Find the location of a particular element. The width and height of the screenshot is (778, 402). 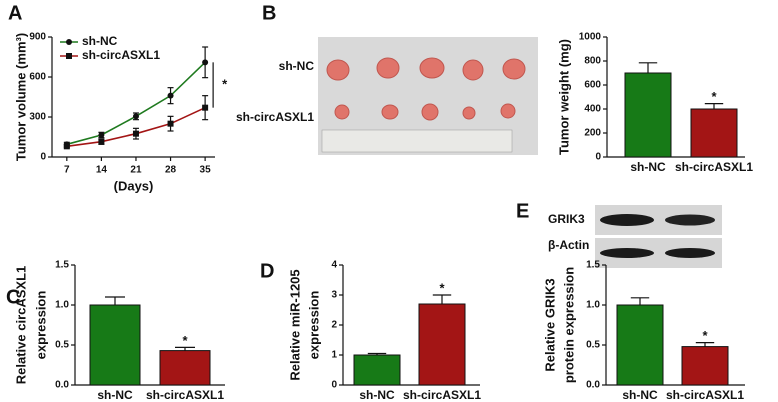

blot-label: β-Actin is located at coordinates (568, 245).